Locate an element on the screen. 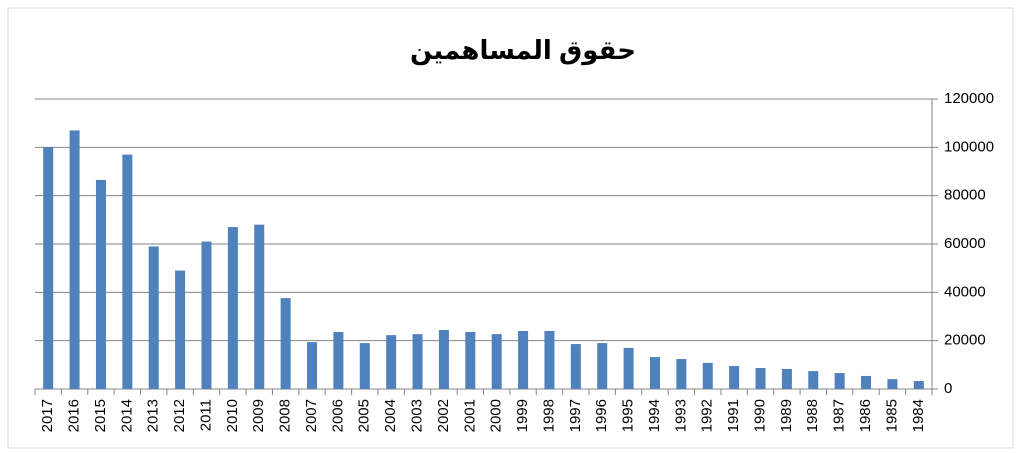 The height and width of the screenshot is (454, 1021). y-tick-label: 60000 is located at coordinates (965, 243).